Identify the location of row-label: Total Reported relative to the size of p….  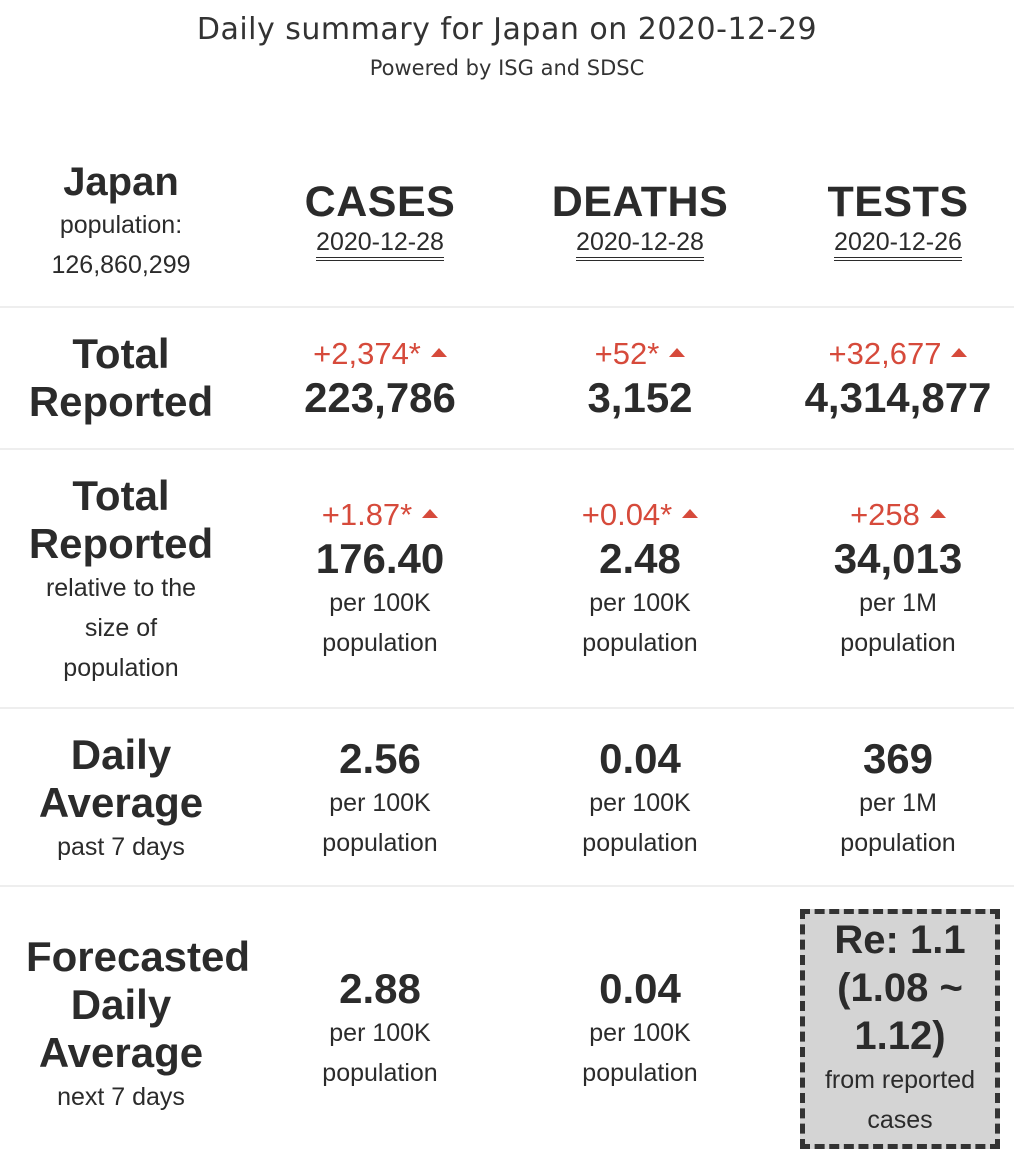
(121, 580).